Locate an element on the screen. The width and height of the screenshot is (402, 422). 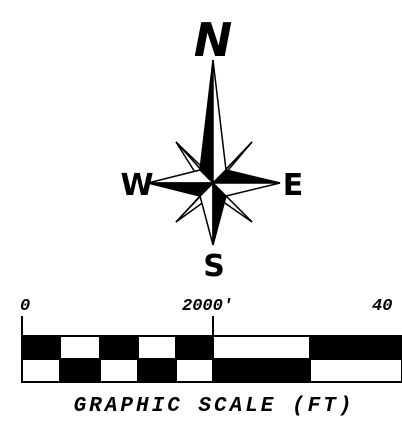
east-label: E is located at coordinates (293, 185).